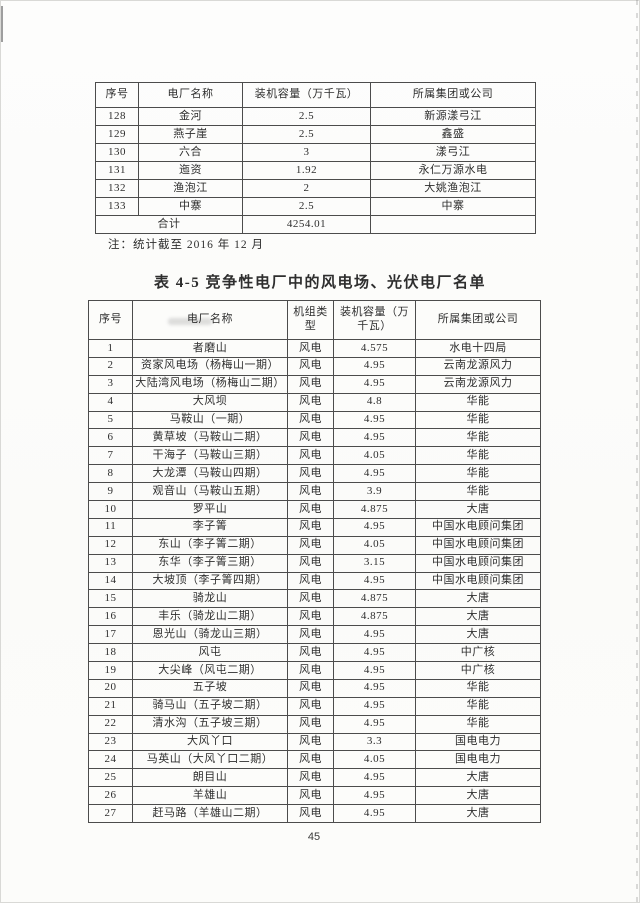  Describe the element at coordinates (306, 188) in the screenshot. I see `table-cell: 2` at that location.